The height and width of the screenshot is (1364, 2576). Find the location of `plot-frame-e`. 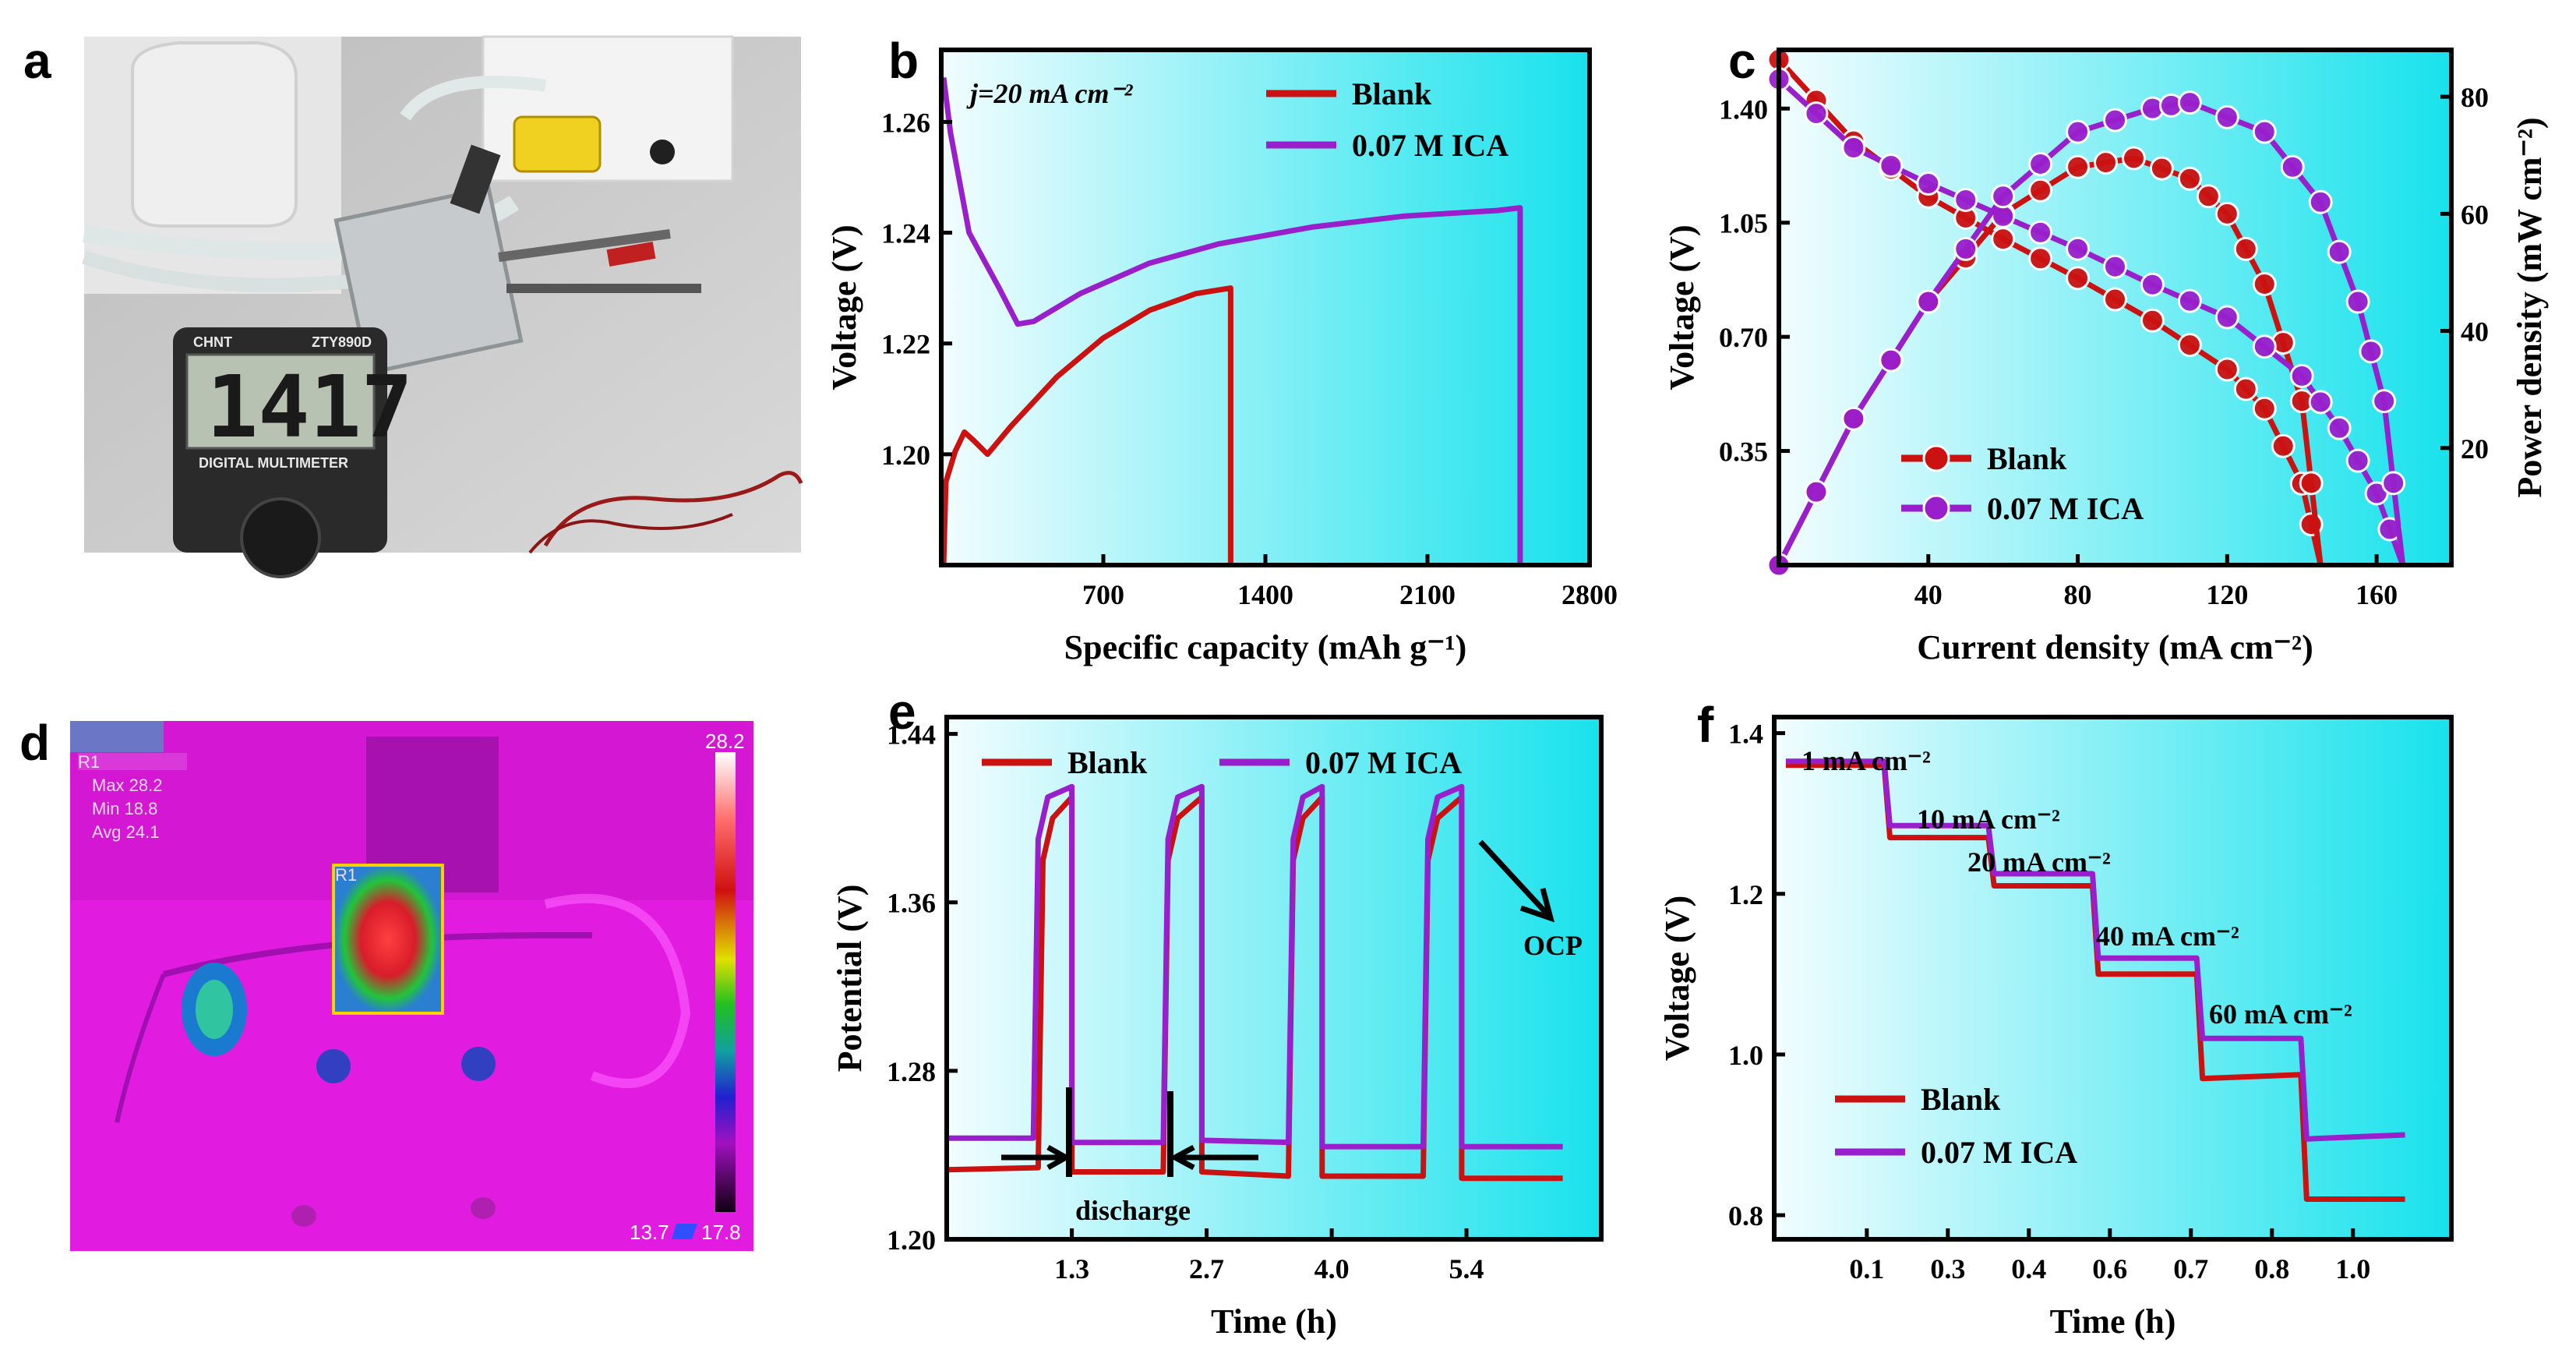

plot-frame-e is located at coordinates (1274, 979).